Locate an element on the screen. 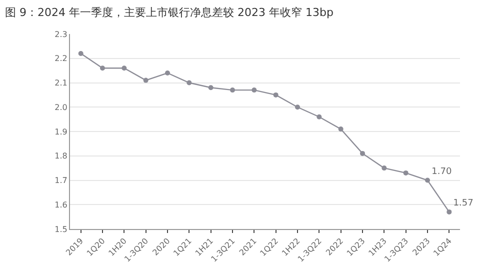 The image size is (500, 279). y-tick-label: 2.1 is located at coordinates (61, 83).